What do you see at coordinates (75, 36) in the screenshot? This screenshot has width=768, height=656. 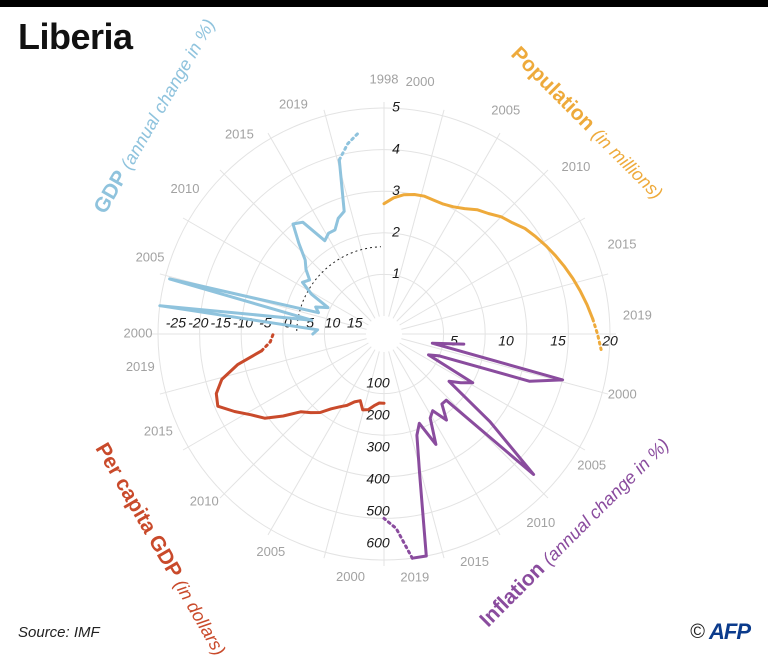 I see `page-title: Liberia` at bounding box center [75, 36].